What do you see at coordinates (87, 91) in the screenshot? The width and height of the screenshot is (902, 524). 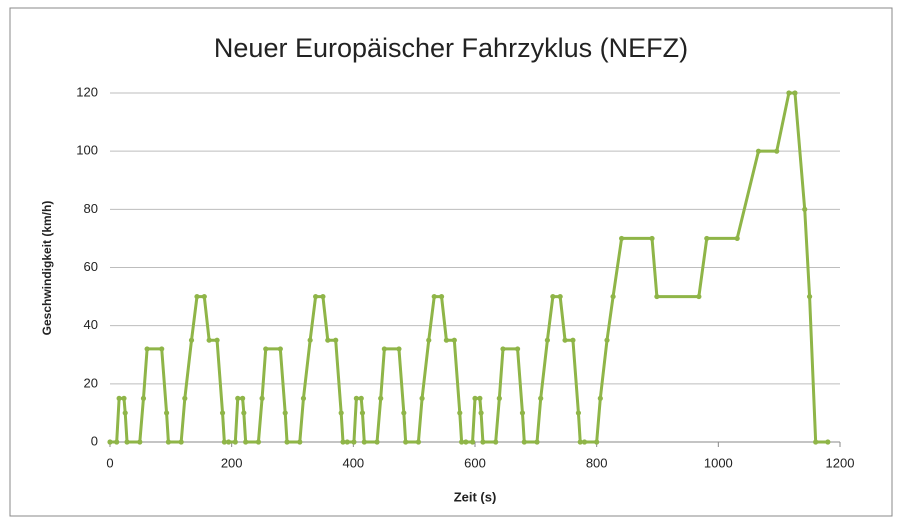 I see `y-tick-label: 120` at bounding box center [87, 91].